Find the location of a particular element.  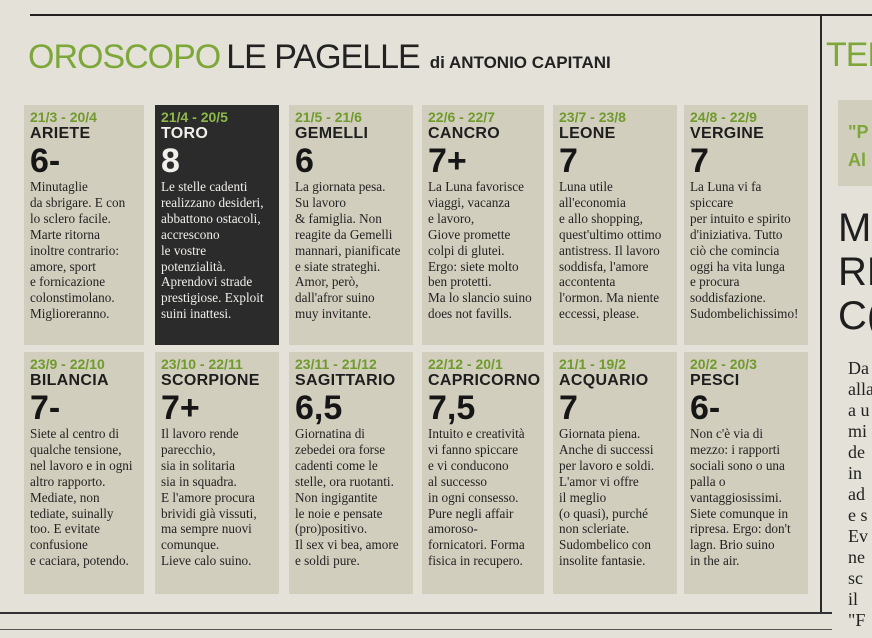

sign-grade: 7 is located at coordinates (568, 161).